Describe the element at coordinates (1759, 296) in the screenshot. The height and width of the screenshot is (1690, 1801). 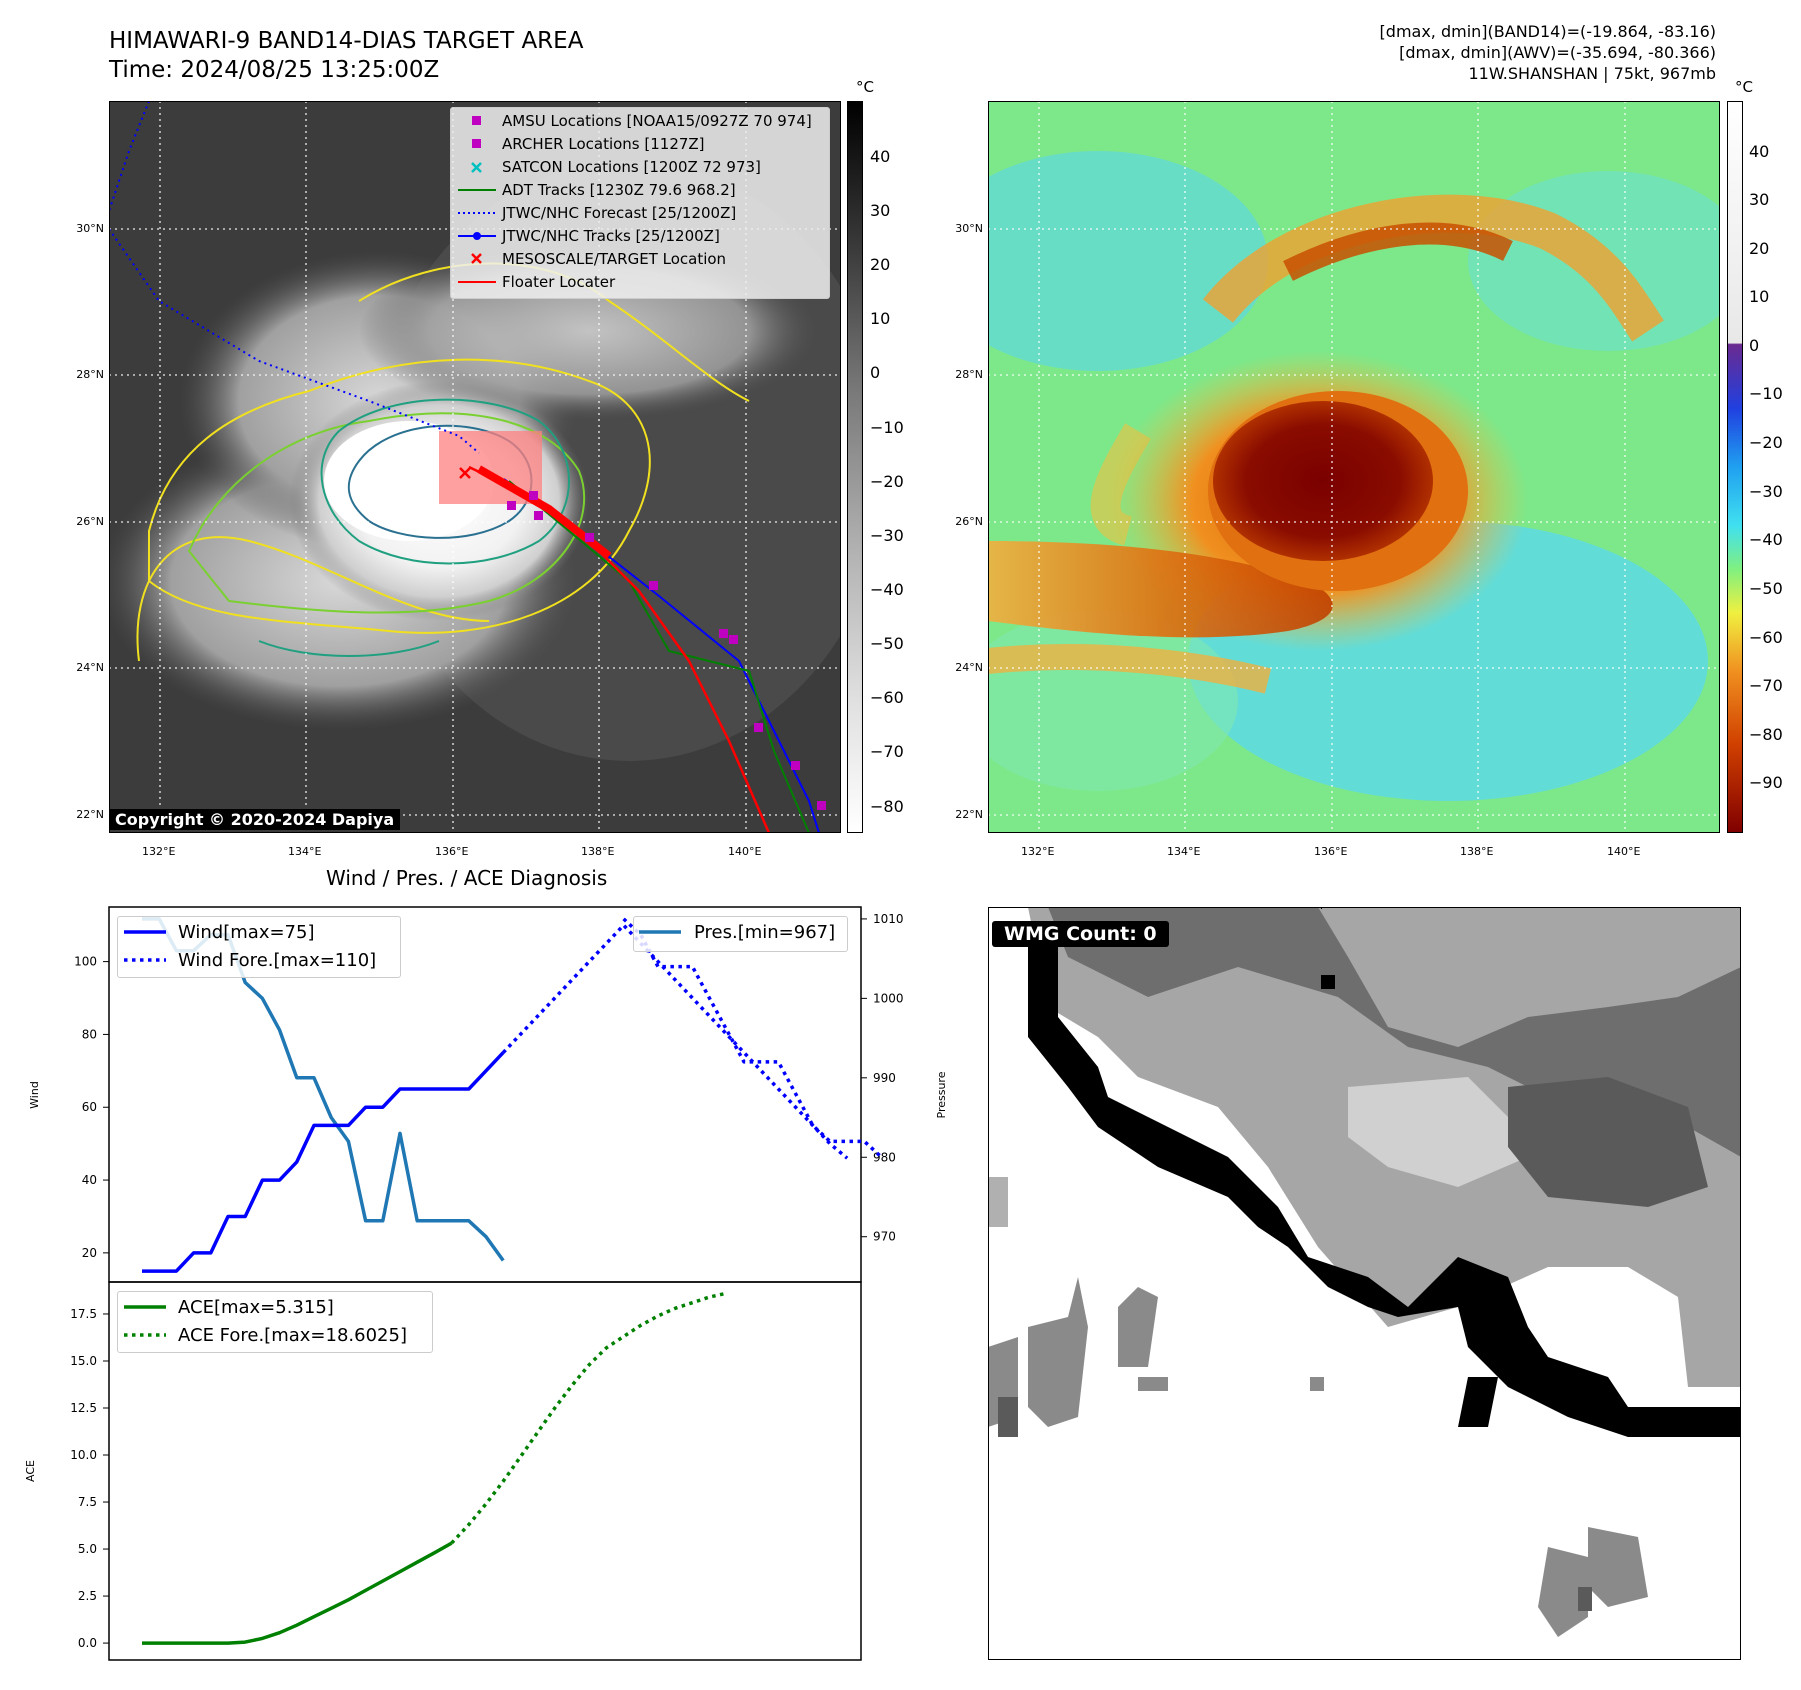
I see `cbr-tick: 10` at that location.